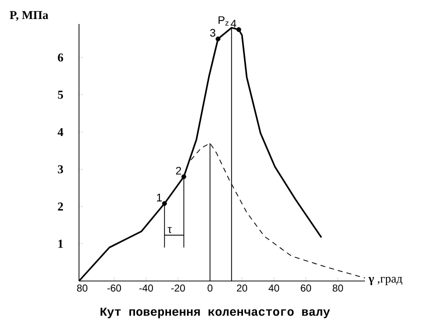 This screenshot has height=325, width=430. Describe the element at coordinates (159, 198) in the screenshot. I see `annotation: 1` at that location.